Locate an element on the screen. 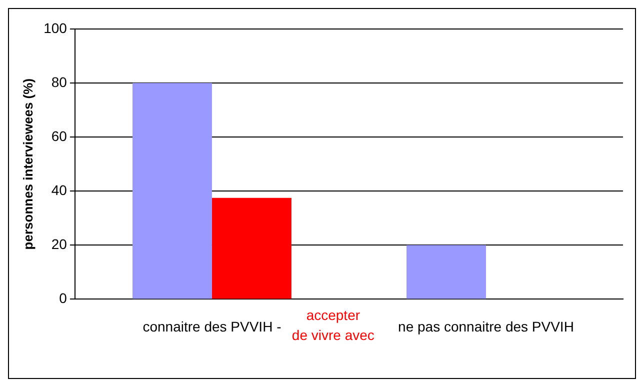  y-tick-label: 20 is located at coordinates (59, 244).